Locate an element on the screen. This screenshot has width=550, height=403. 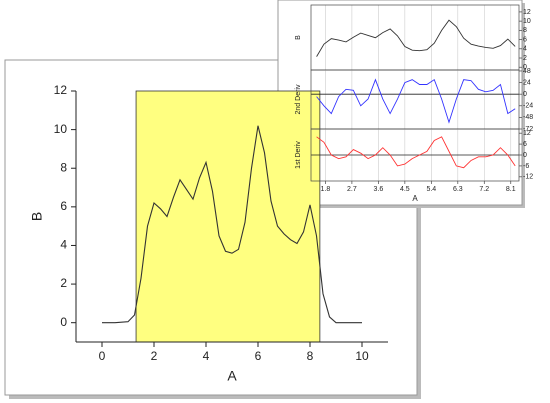
x-tick-label: 7.2 is located at coordinates (484, 189).